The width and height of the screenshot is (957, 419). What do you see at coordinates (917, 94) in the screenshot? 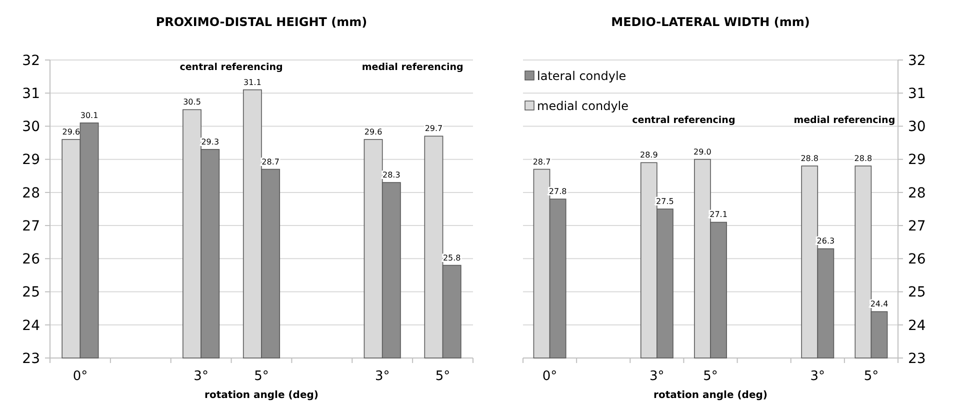
I see `y2-tick-label: 31` at bounding box center [917, 94].